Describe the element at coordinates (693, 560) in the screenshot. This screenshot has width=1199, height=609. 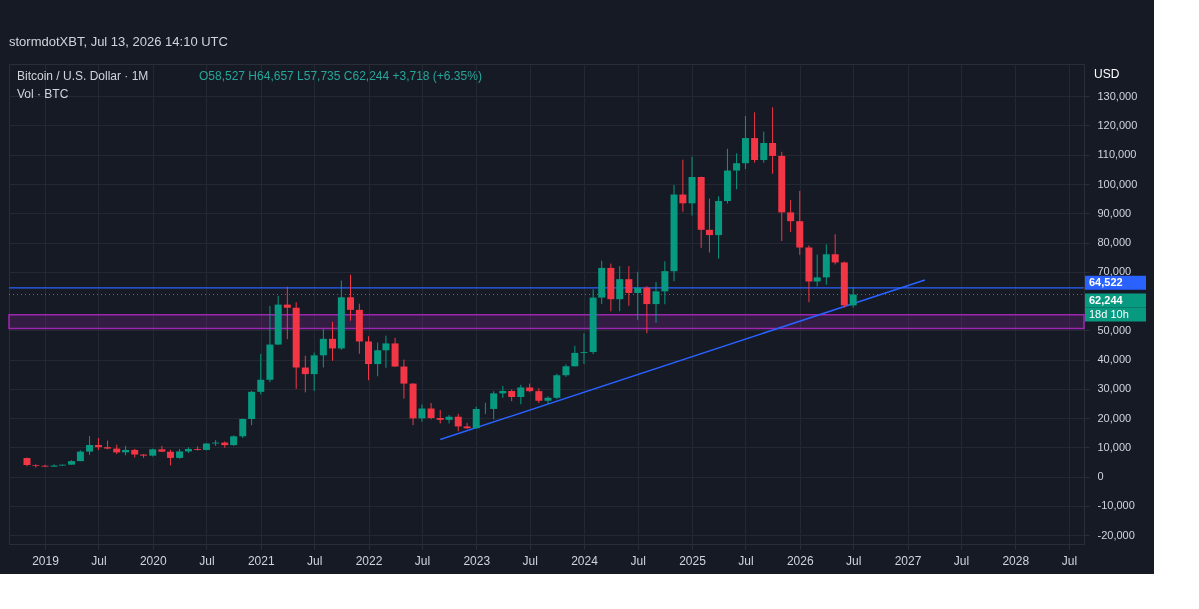
I see `x-tick-label: 2025` at that location.